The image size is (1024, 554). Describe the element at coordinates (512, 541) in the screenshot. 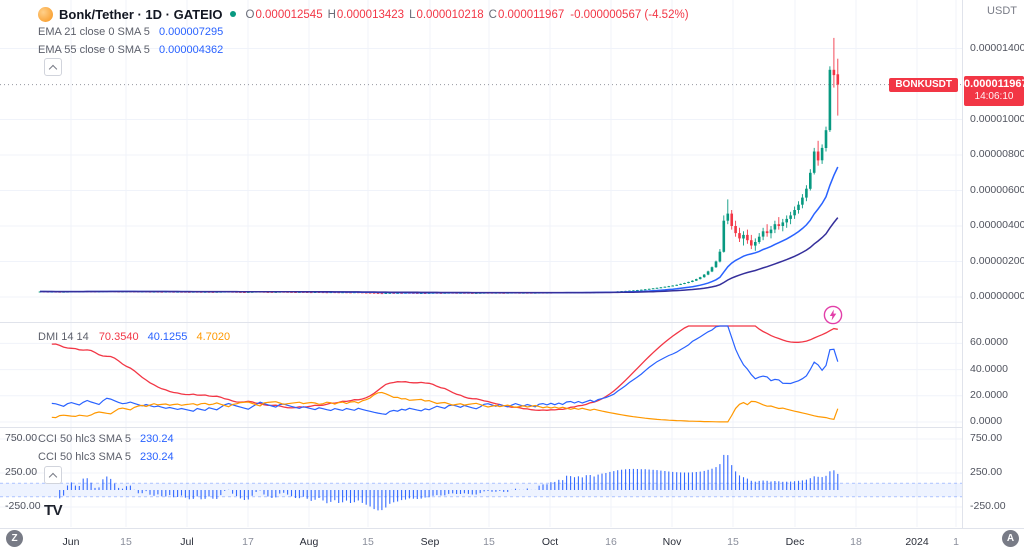

I see `time-axis: Jun 15 Jul 17 Aug 15 Sep 15 Oct 16 Nov 15 Dec 18 2024 1` at that location.